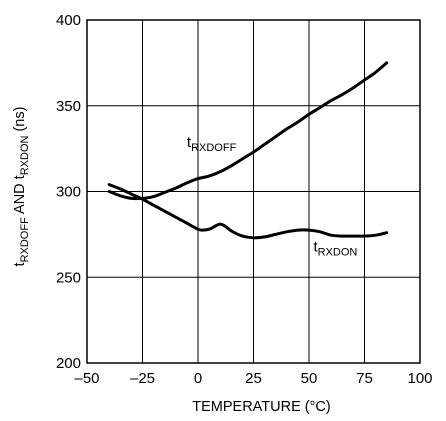 The height and width of the screenshot is (421, 446). I want to click on series-line-tRXDON, so click(248, 211).